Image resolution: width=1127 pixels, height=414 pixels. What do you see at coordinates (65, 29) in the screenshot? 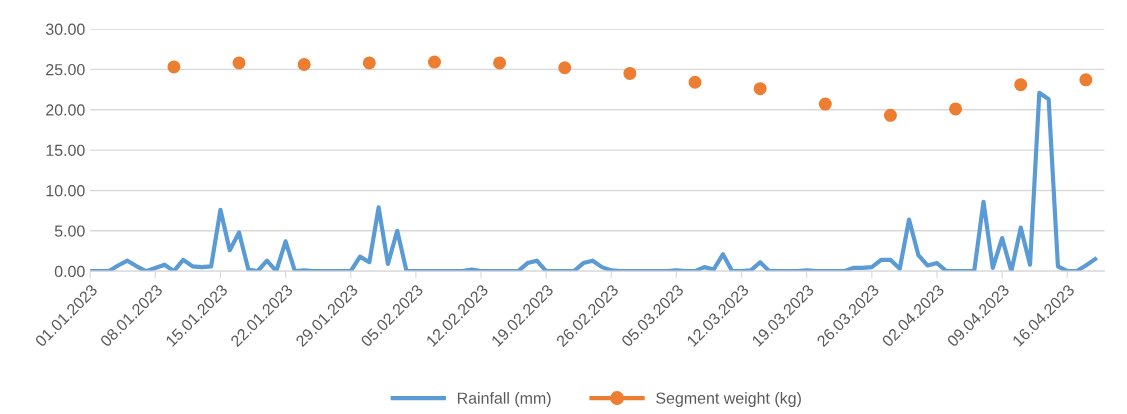
I see `y-tick-label: 30.00` at bounding box center [65, 29].